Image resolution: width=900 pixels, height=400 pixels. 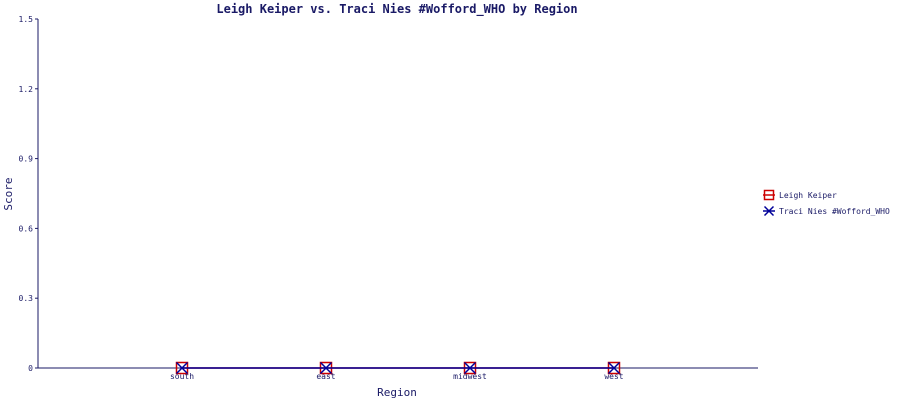 What do you see at coordinates (834, 211) in the screenshot?
I see `legend-label: Traci Nies #Wofford_WHO` at bounding box center [834, 211].